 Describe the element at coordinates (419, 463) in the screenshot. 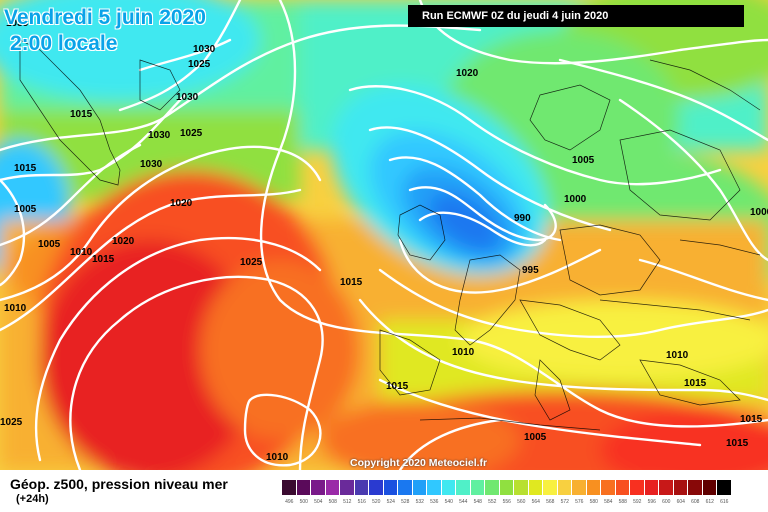

I see `copyright-notice: Copyright 2020 Meteociel.fr` at that location.